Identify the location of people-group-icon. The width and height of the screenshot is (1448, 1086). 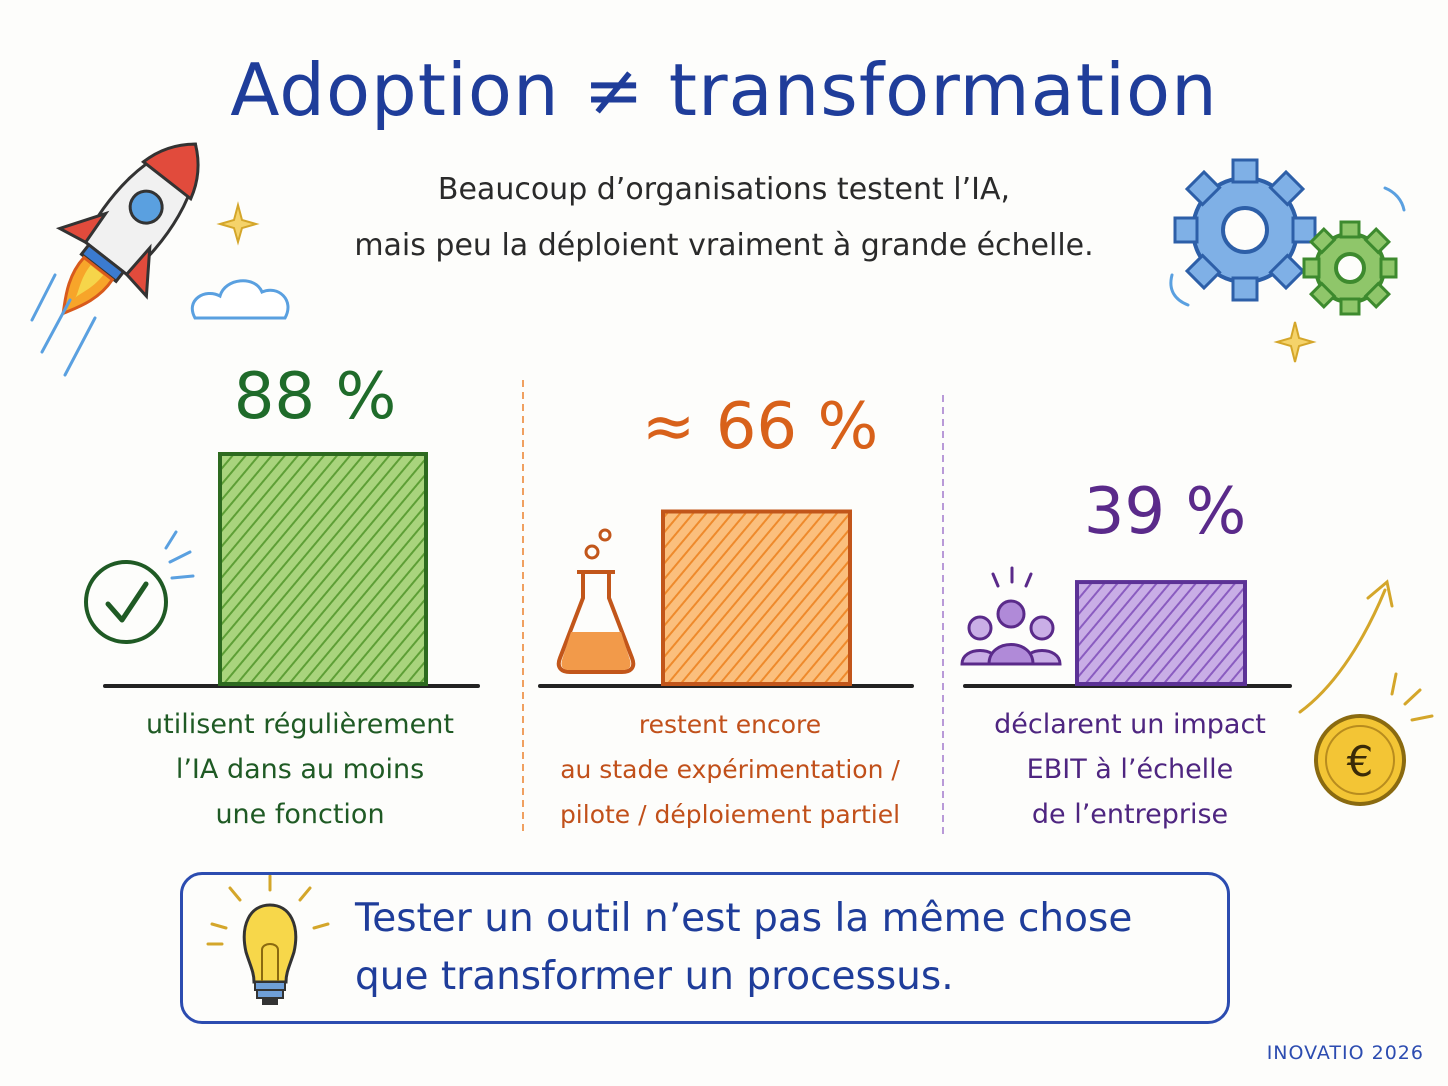
(1011, 616).